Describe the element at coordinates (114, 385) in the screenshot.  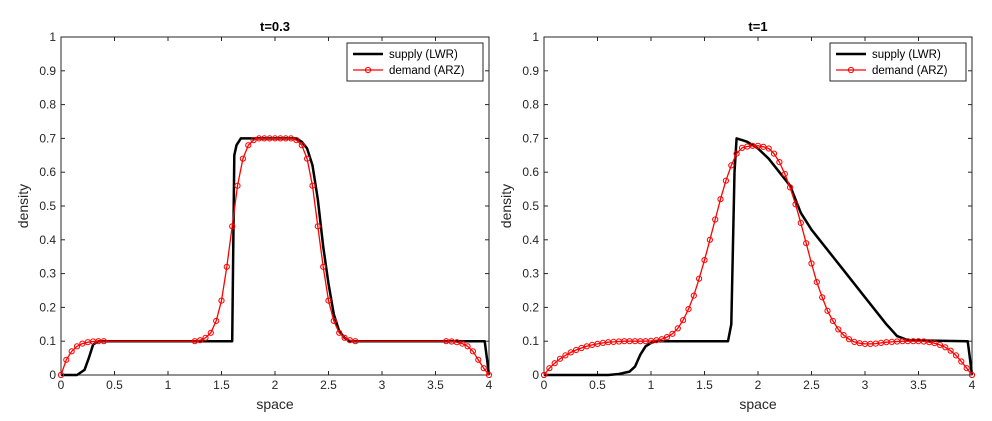
I see `x-tick-label: 0.5` at that location.